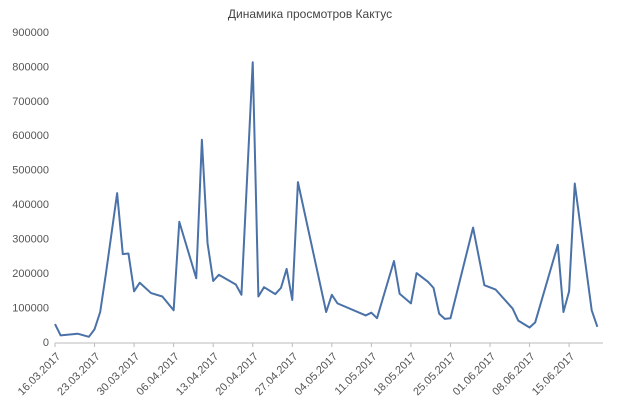  I want to click on y-tick-label: 800000, so click(30, 67).